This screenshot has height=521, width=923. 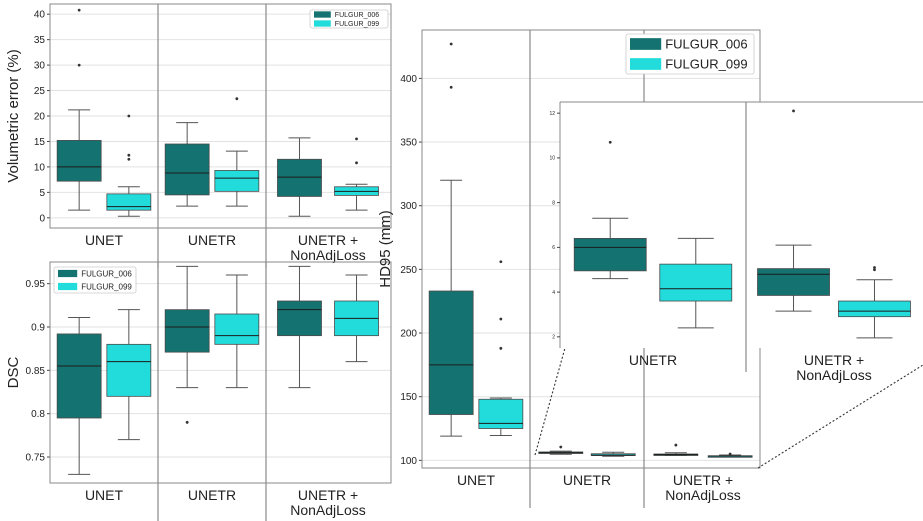 I want to click on y-tick-label: 8, so click(x=553, y=203).